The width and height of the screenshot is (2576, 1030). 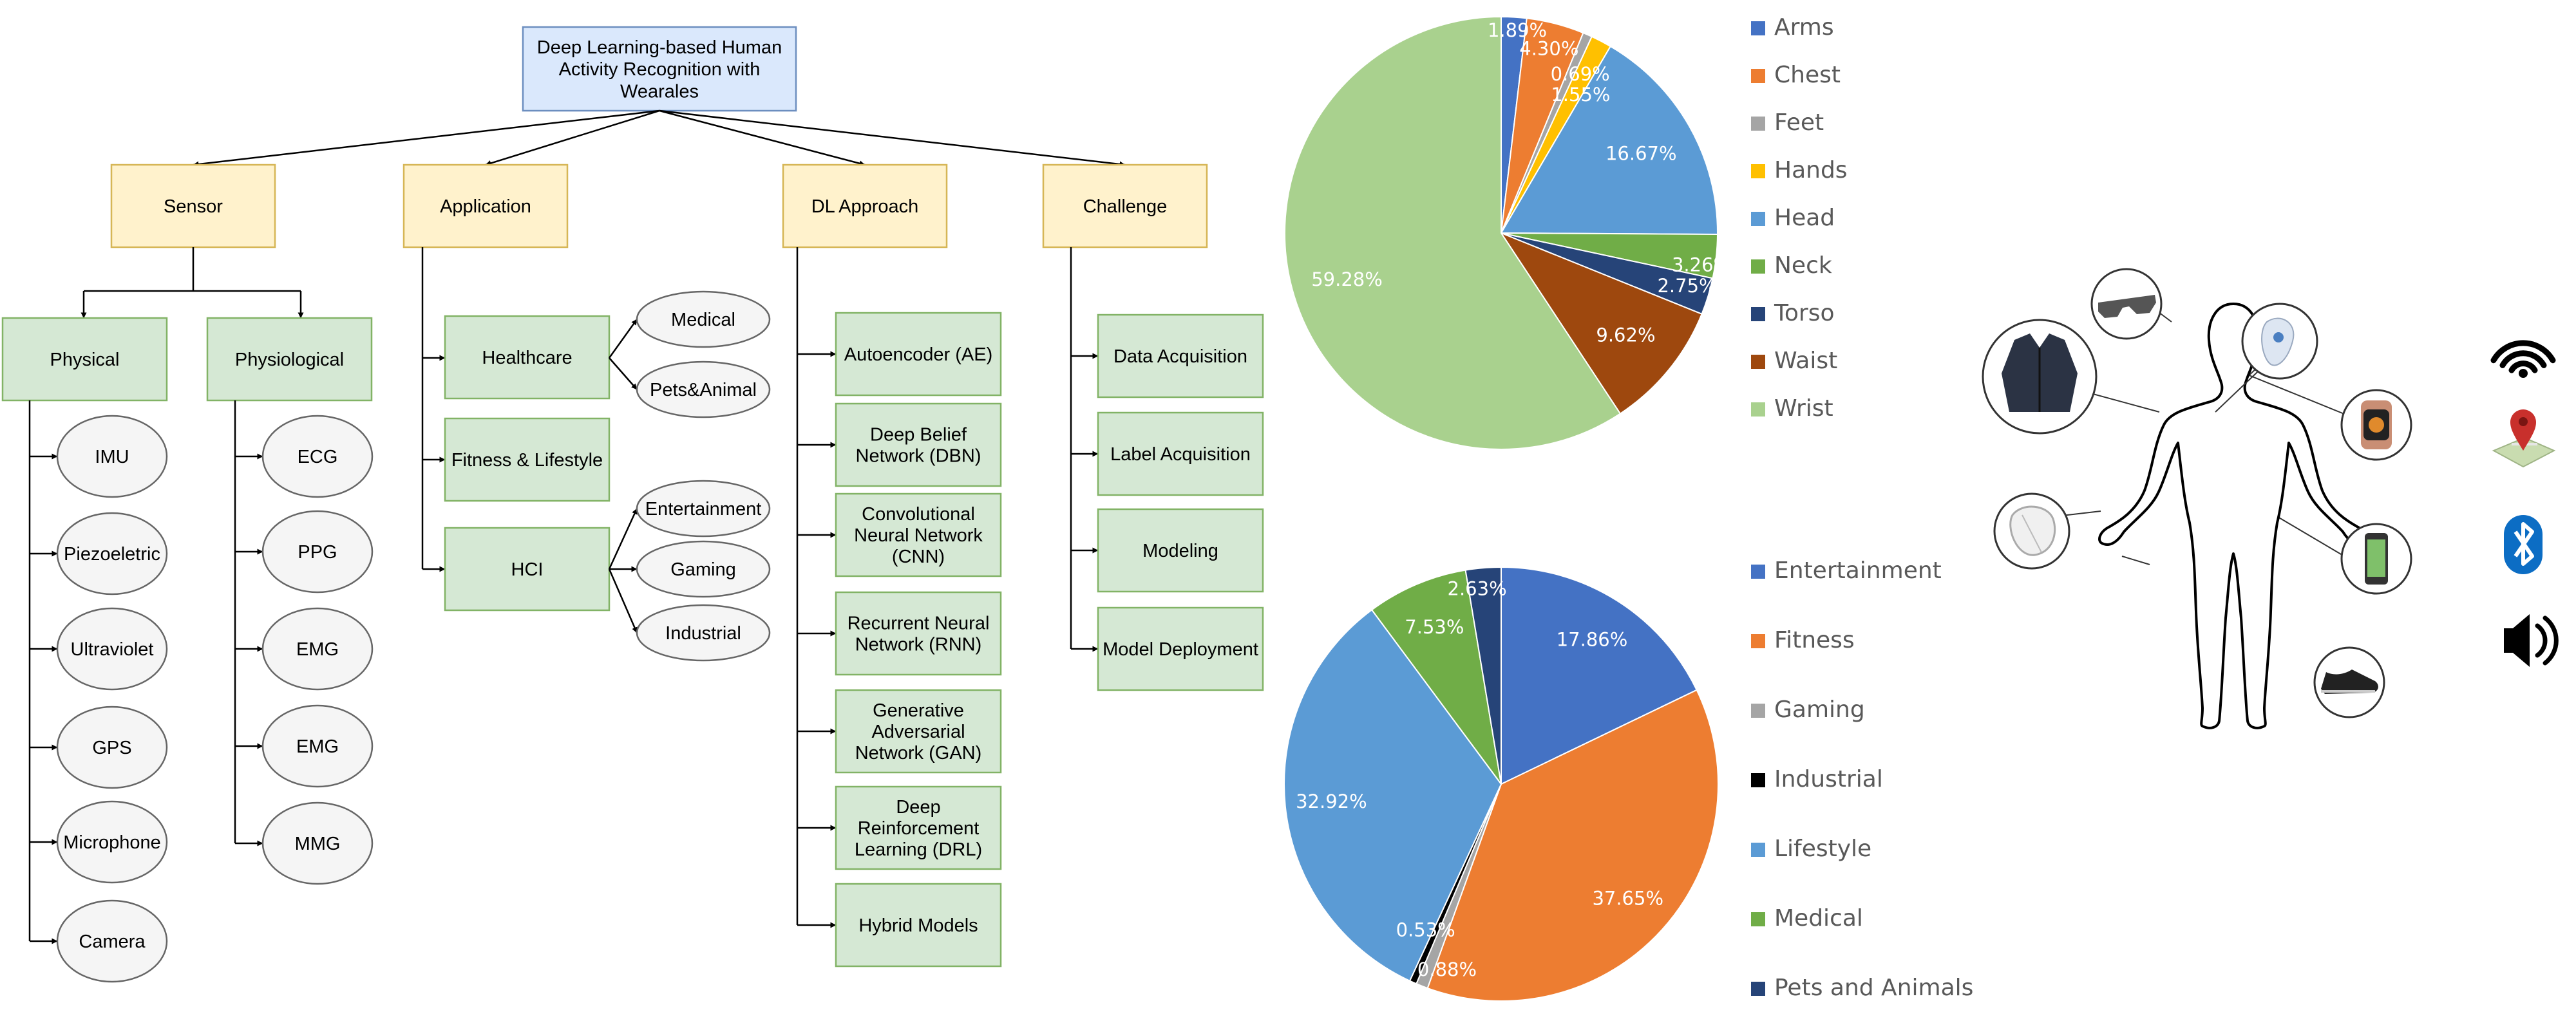 I want to click on pie-slice-fitness, so click(x=1572, y=845).